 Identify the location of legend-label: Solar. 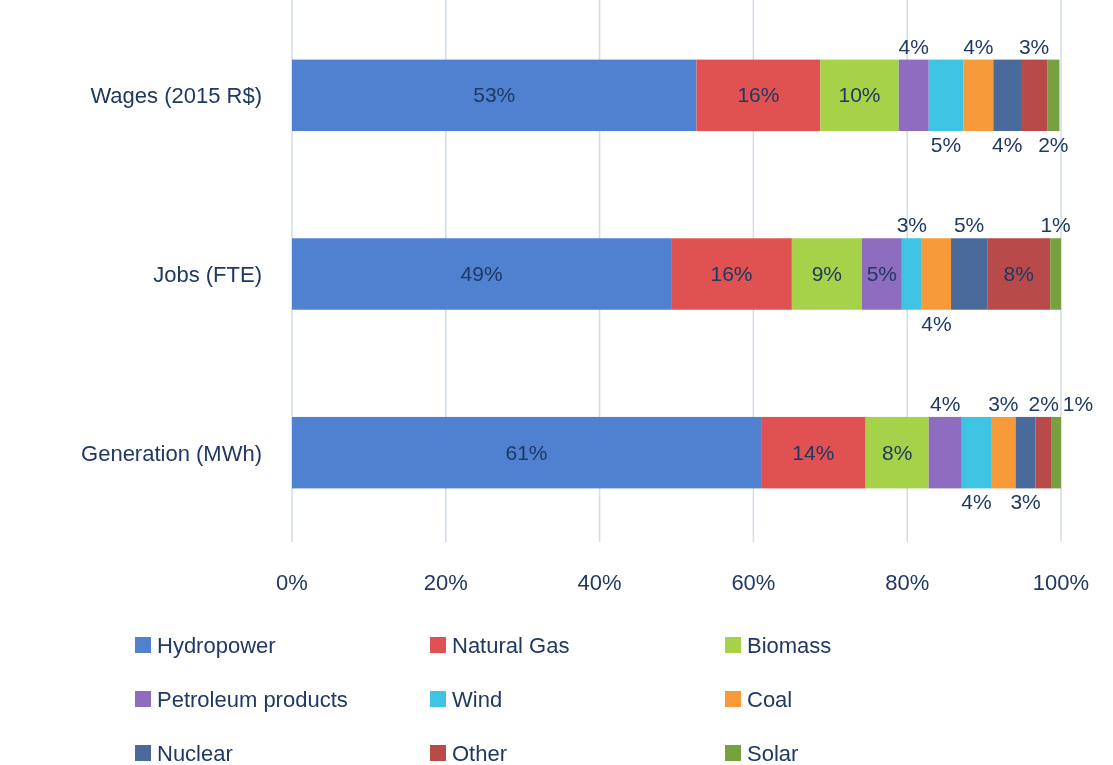
(773, 753).